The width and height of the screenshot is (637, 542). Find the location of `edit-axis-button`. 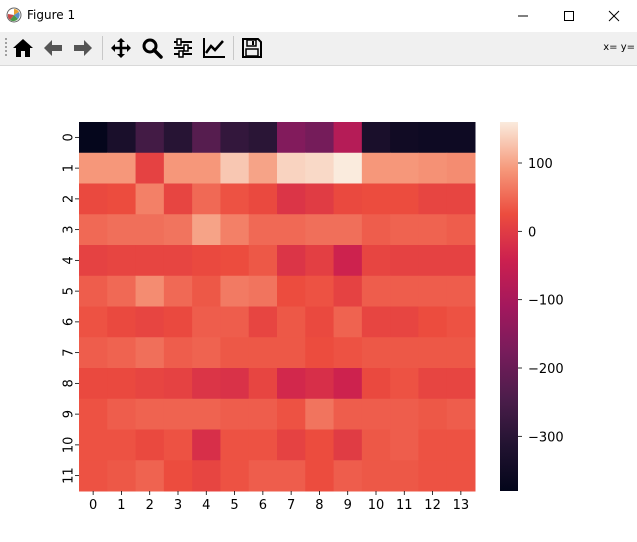

edit-axis-button is located at coordinates (214, 48).